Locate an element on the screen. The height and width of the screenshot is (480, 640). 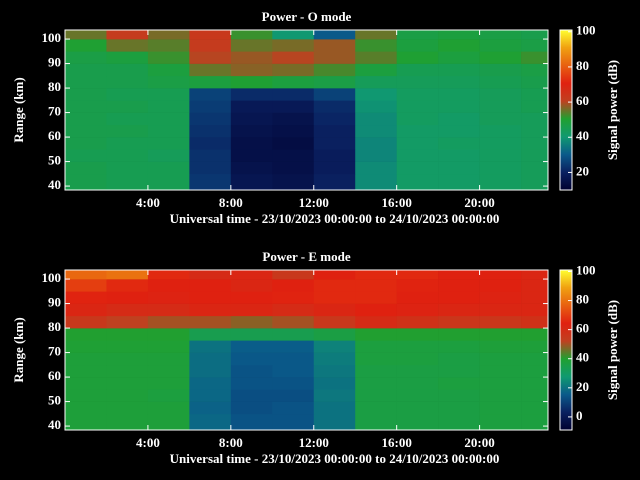
x-tick-label: 4:00 is located at coordinates (148, 442).